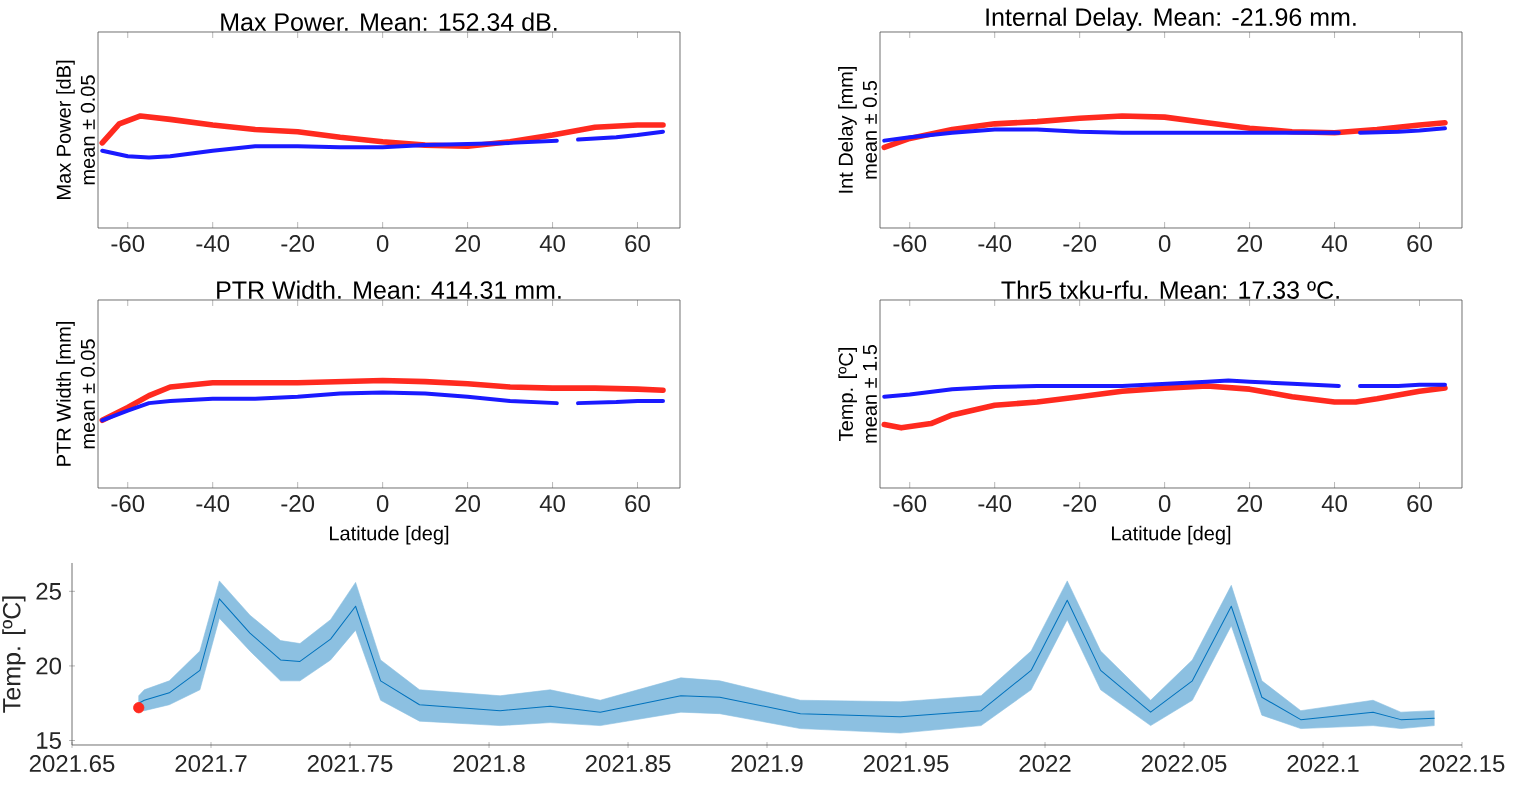 This screenshot has height=786, width=1516. Describe the element at coordinates (1462, 764) in the screenshot. I see `x-tick-label: 2022.15` at that location.